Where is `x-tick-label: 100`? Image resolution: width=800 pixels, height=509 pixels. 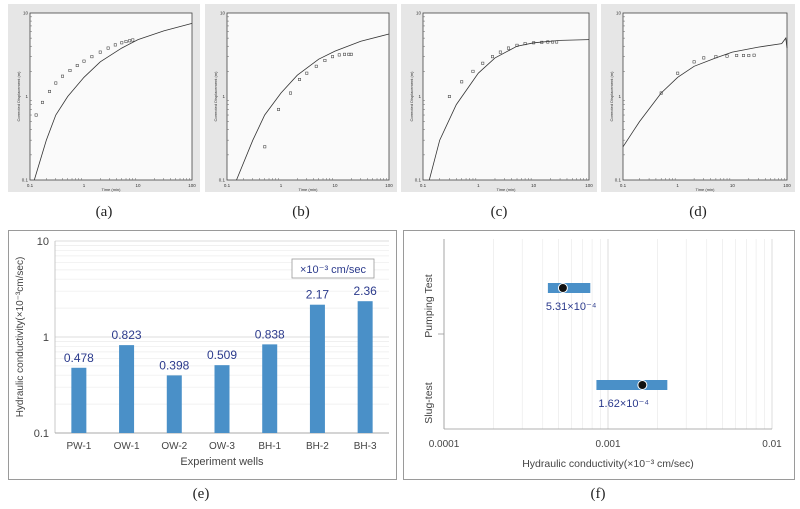 x-tick-label: 100 is located at coordinates (192, 185).